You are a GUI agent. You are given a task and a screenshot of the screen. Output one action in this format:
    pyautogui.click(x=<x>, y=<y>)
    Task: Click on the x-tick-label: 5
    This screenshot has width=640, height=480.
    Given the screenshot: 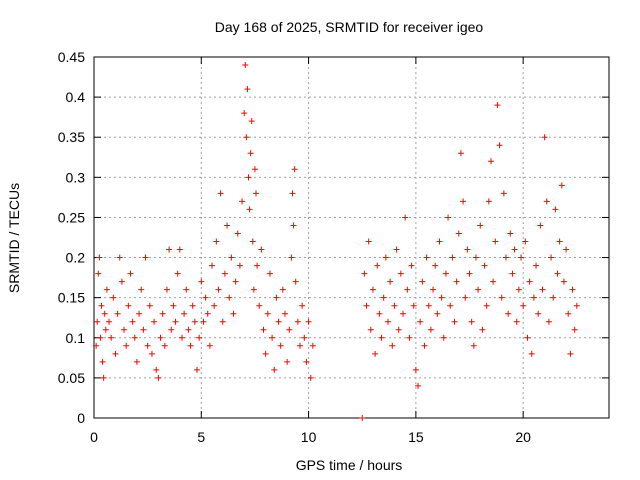 What is the action you would take?
    pyautogui.click(x=201, y=437)
    